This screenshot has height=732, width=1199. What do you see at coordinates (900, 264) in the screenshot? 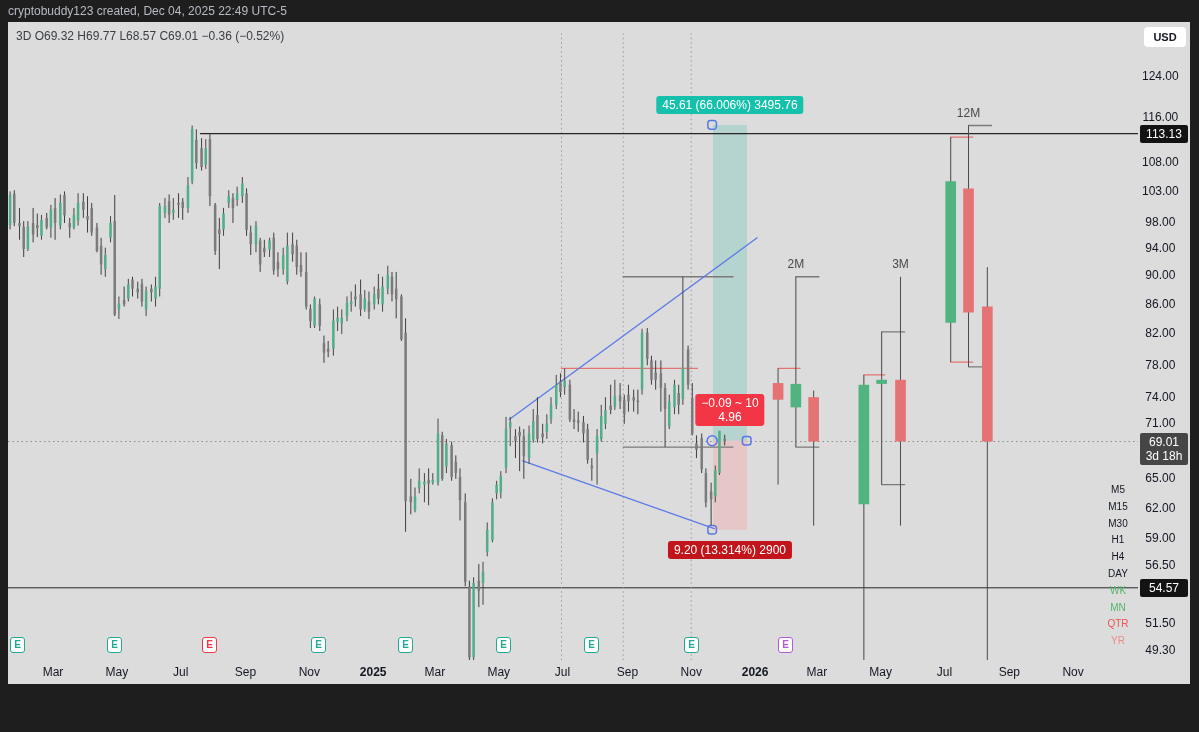
I see `annotation: 3M` at bounding box center [900, 264].